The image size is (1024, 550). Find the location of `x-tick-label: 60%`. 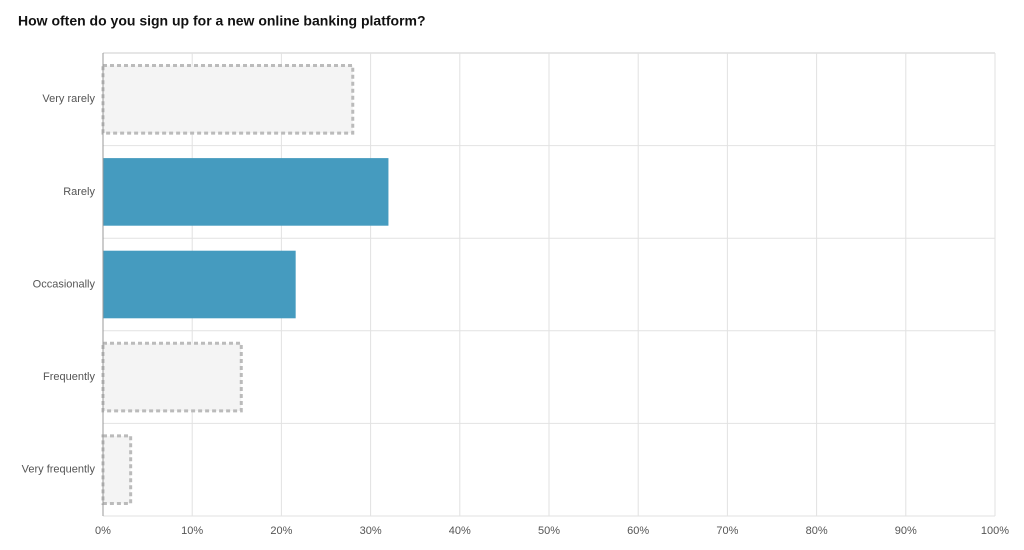

x-tick-label: 60% is located at coordinates (638, 531).